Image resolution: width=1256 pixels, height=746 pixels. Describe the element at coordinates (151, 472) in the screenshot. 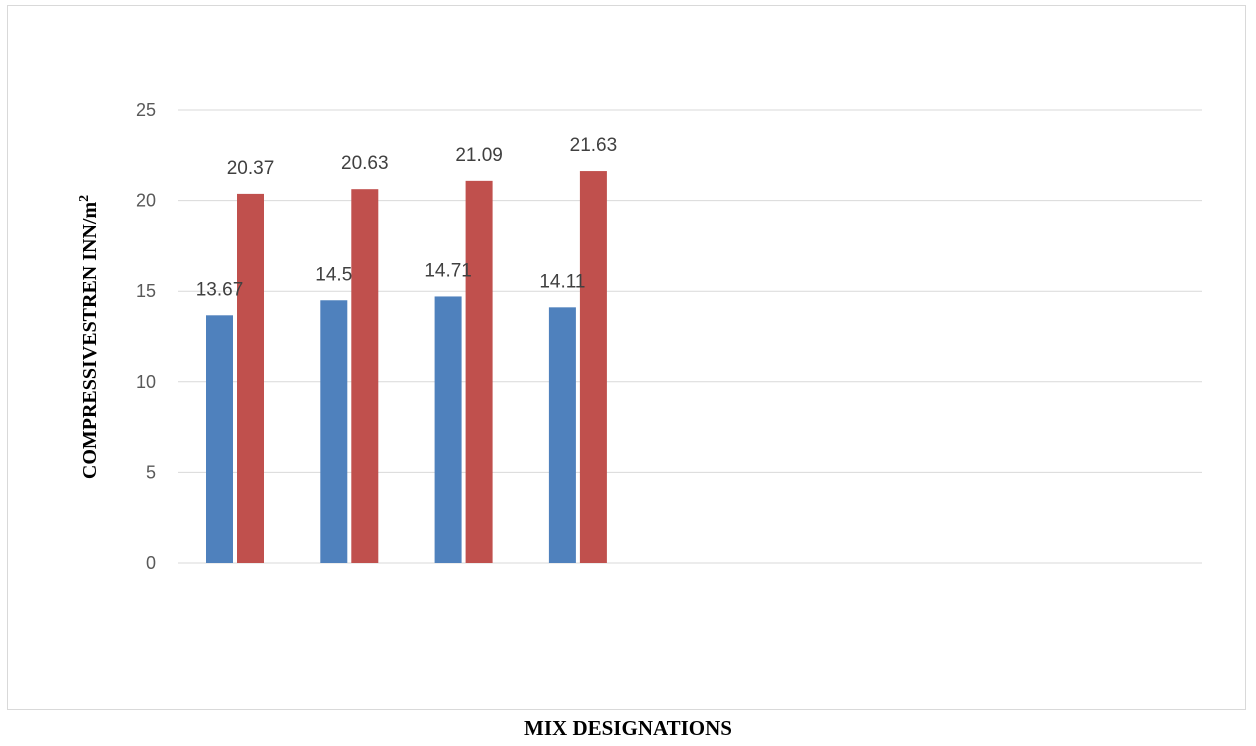

I see `y-tick-label: 5` at that location.